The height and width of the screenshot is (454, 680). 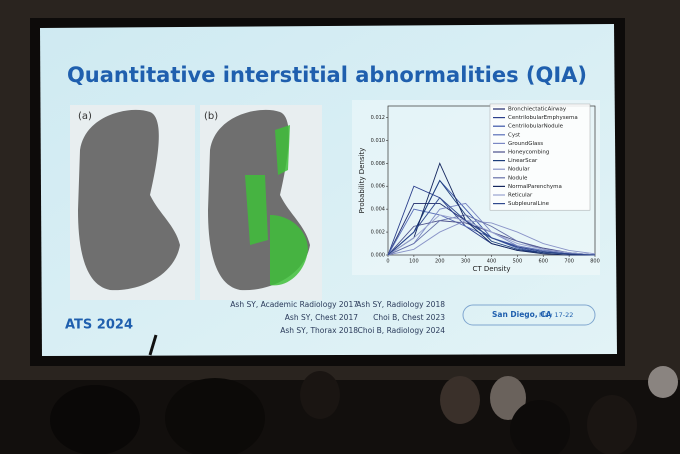 What do you see at coordinates (129, 200) in the screenshot?
I see `lung-a` at bounding box center [129, 200].